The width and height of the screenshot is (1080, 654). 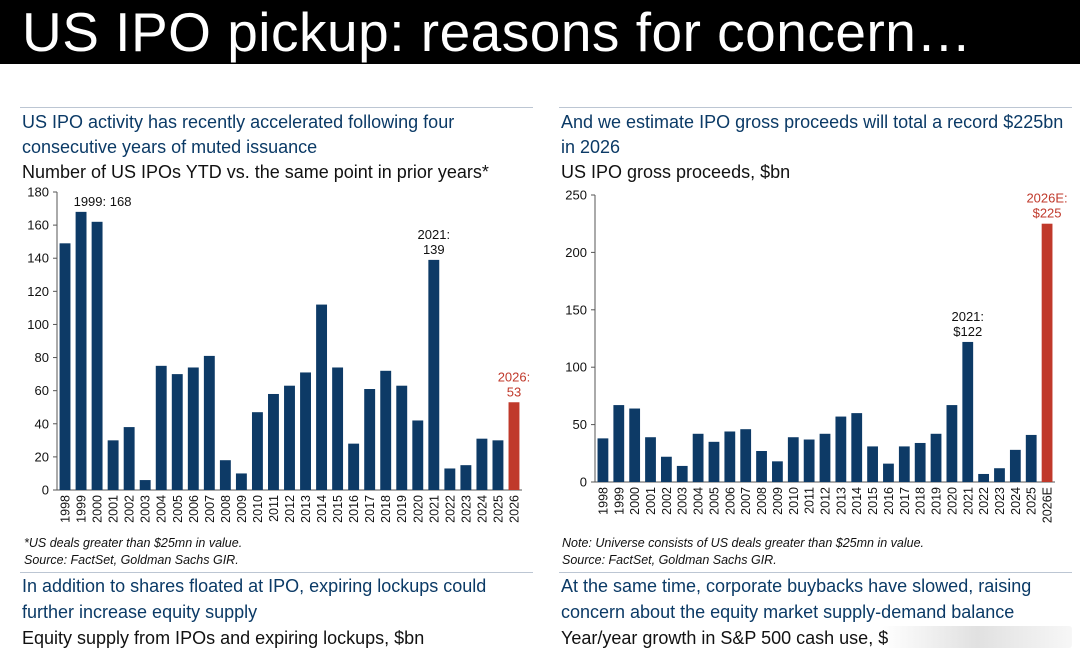 I want to click on bar-2010, so click(x=257, y=451).